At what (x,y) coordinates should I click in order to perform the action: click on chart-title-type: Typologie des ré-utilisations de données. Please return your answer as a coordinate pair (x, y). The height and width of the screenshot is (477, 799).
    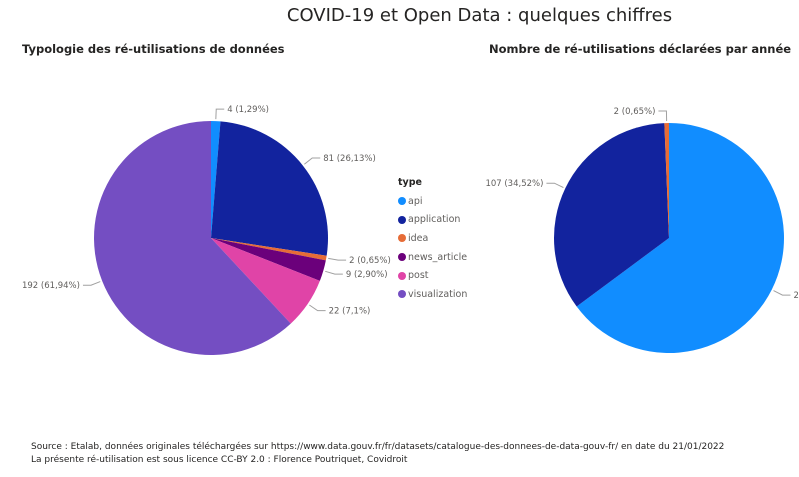
    Looking at the image, I should click on (153, 49).